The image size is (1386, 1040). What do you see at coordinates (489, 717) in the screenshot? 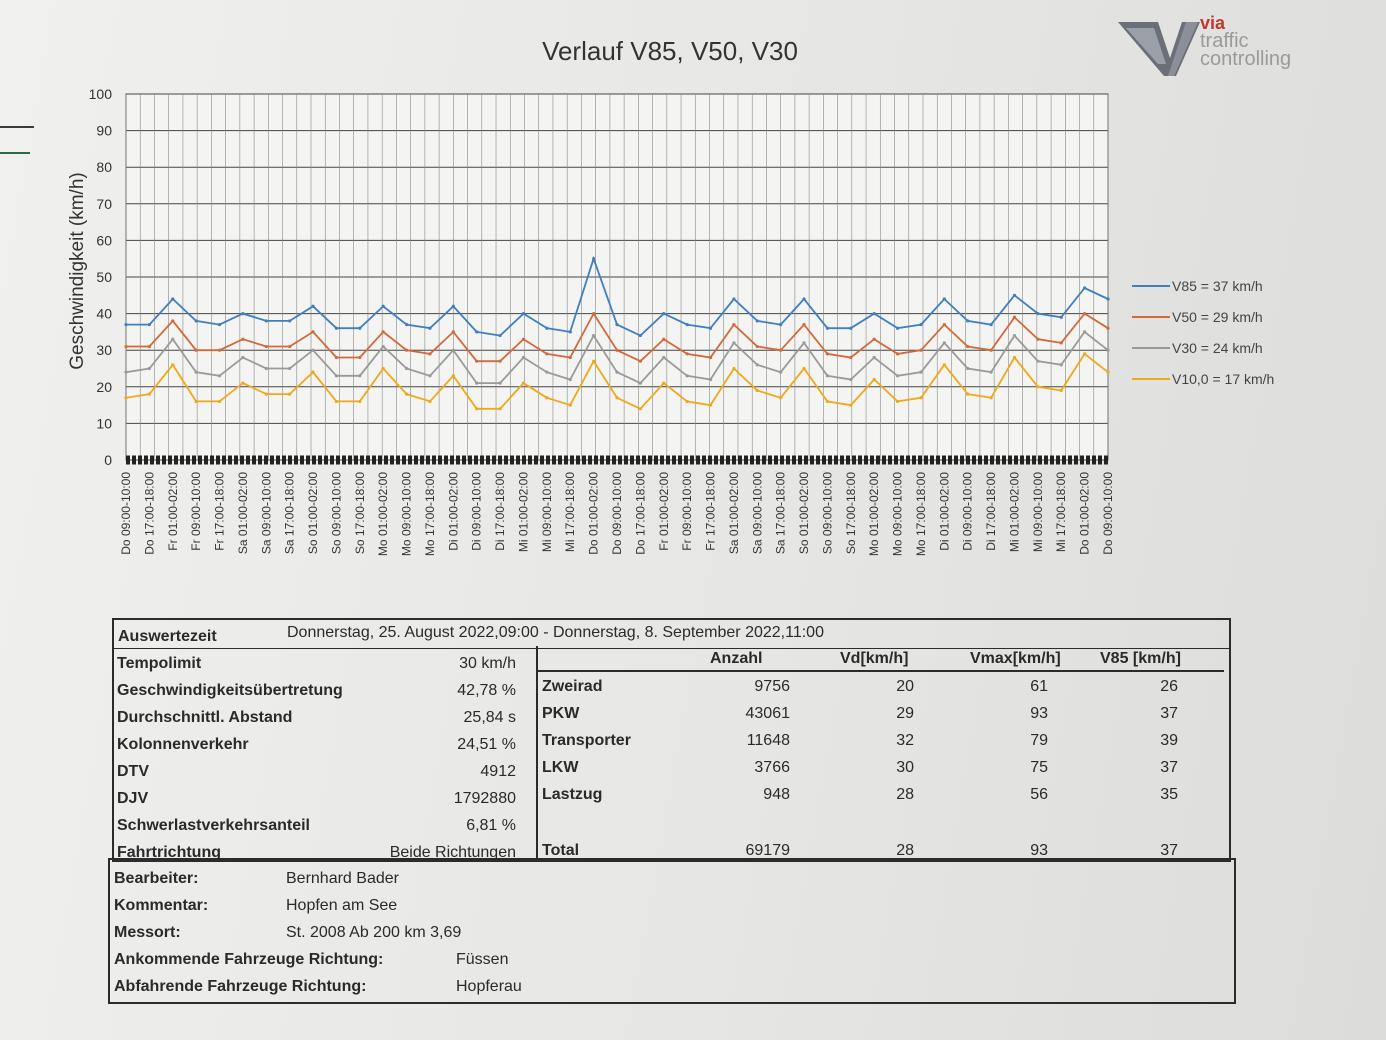
I see `stat-value: 25,84 s` at bounding box center [489, 717].